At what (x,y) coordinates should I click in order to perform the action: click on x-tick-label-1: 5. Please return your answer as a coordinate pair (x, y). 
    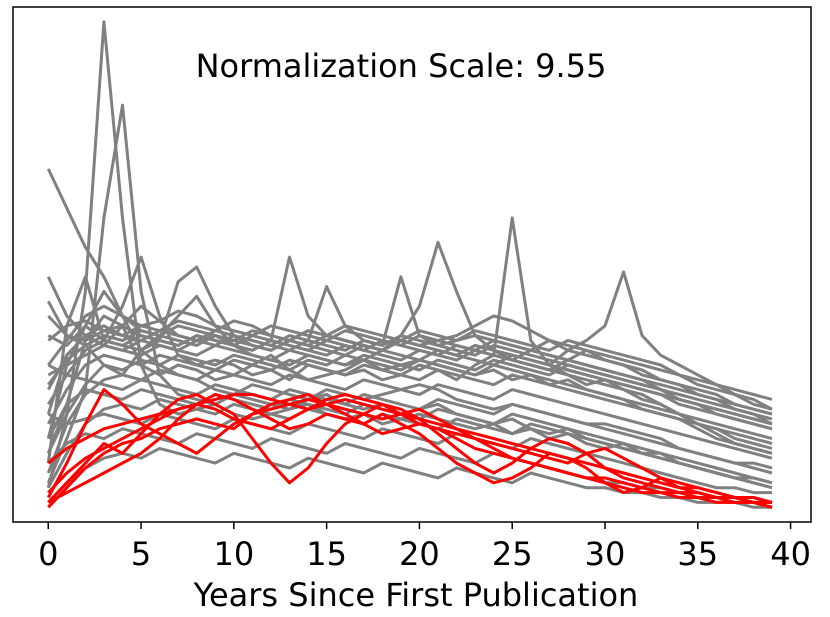
    Looking at the image, I should click on (141, 554).